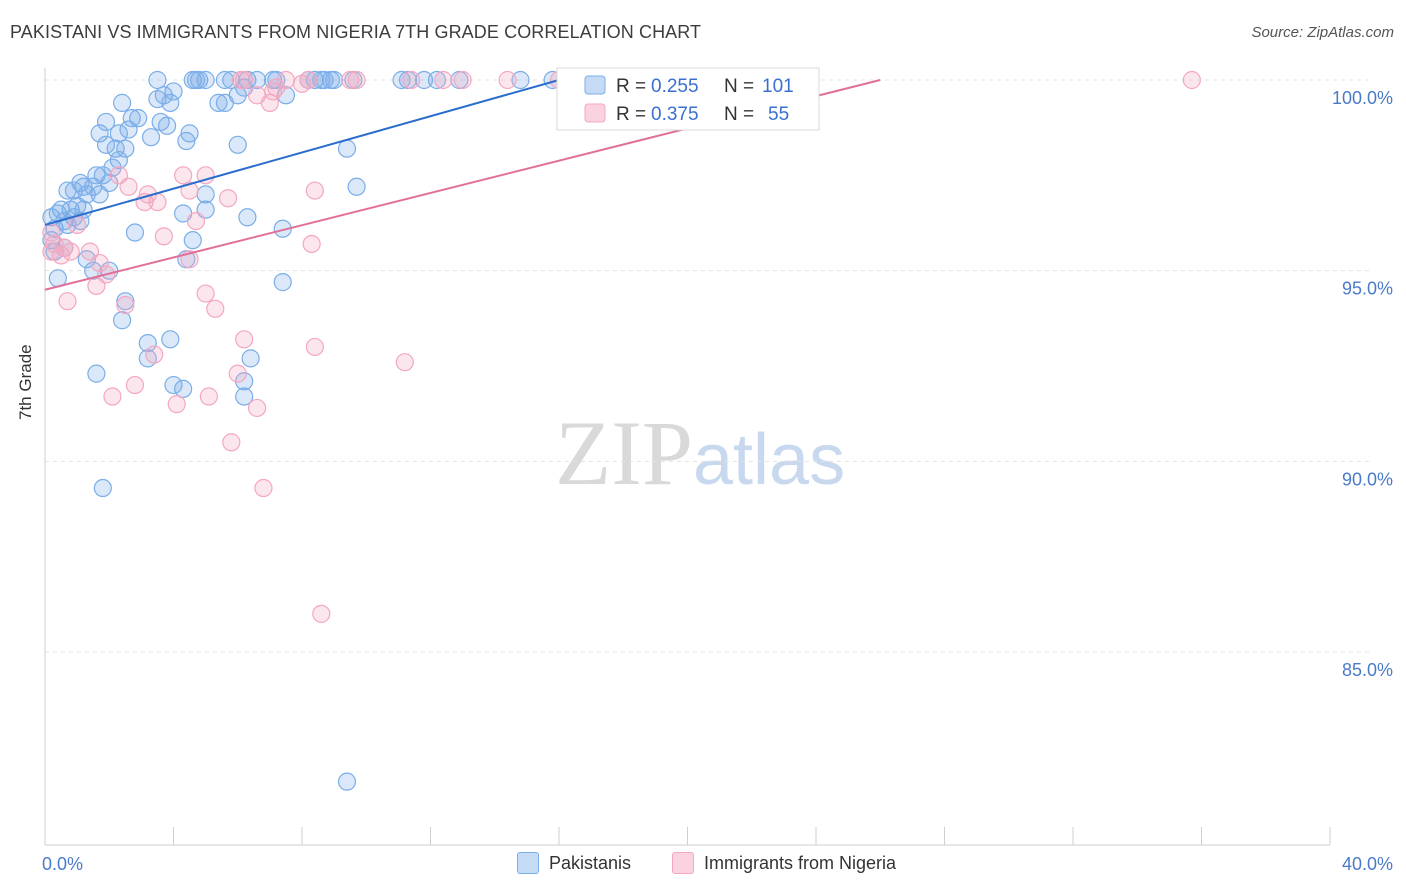 The height and width of the screenshot is (892, 1406). I want to click on legend-swatch-pakistanis, so click(595, 85).